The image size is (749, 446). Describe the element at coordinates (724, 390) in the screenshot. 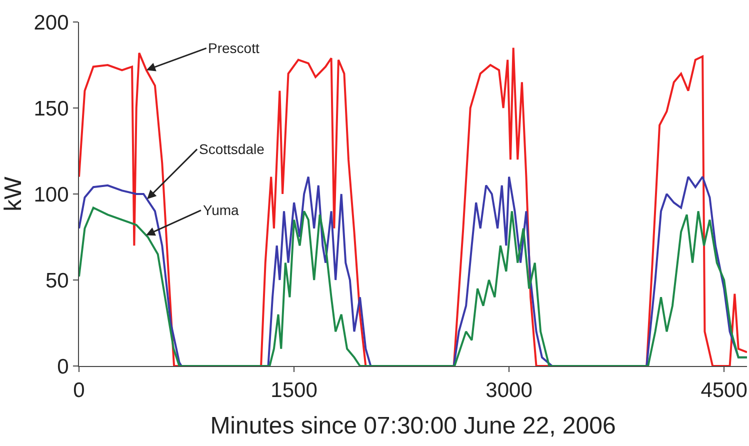

I see `x-tick-label: 4500` at that location.